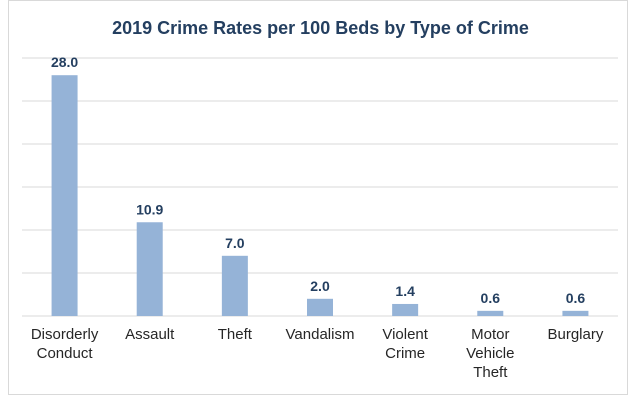 This screenshot has height=403, width=641. I want to click on bar-vandalism, so click(320, 307).